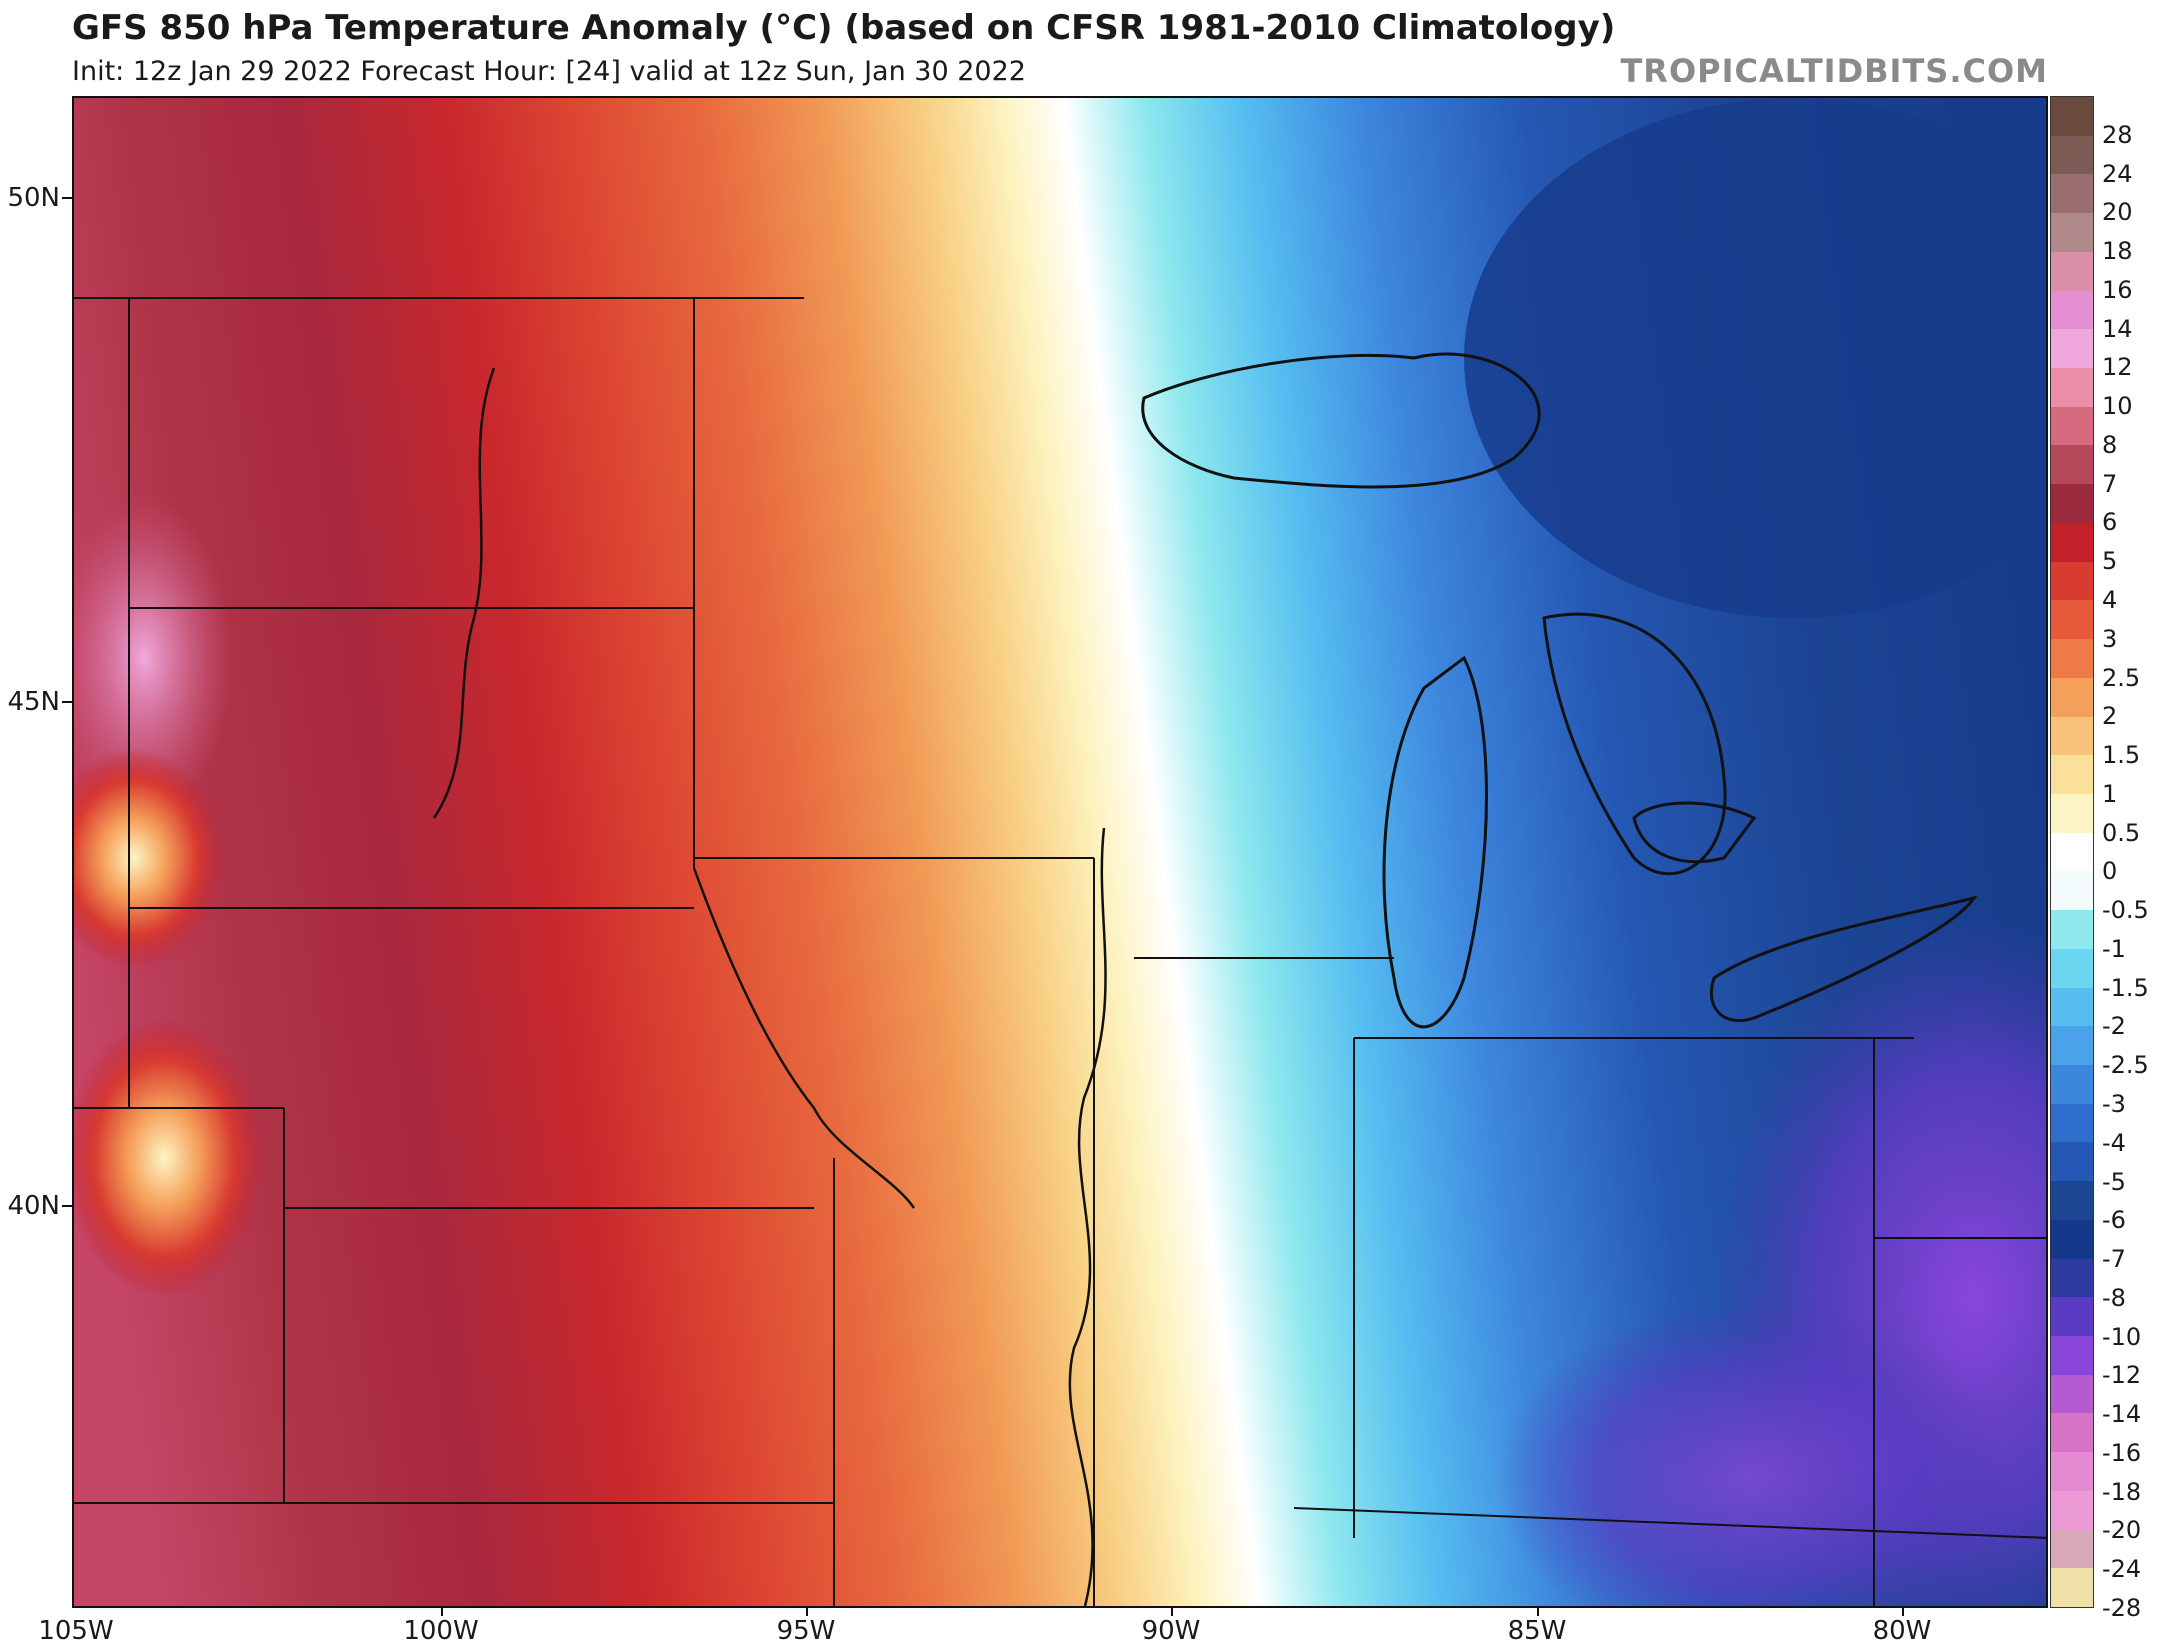  Describe the element at coordinates (2110, 561) in the screenshot. I see `colorbar-label: 5` at that location.